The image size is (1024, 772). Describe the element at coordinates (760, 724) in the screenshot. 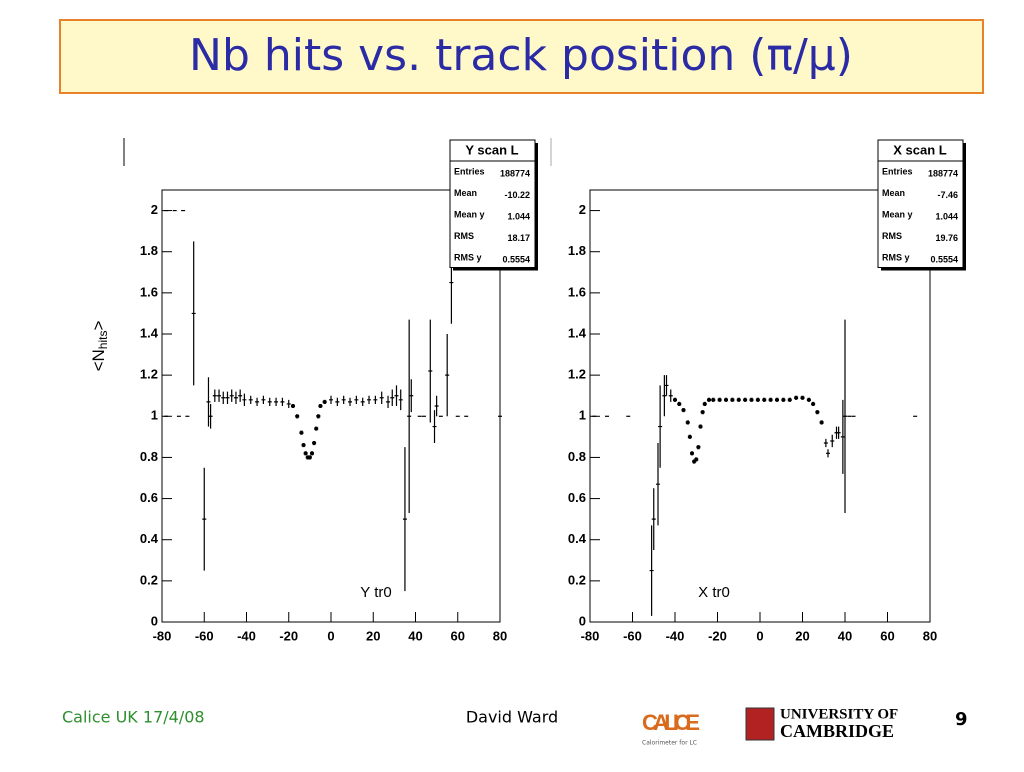

I see `logo-crest` at that location.